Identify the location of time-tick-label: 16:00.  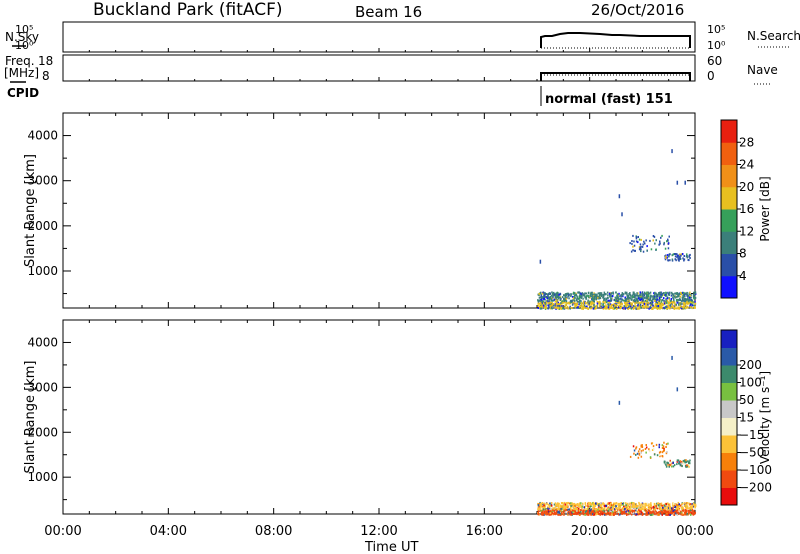
(484, 531).